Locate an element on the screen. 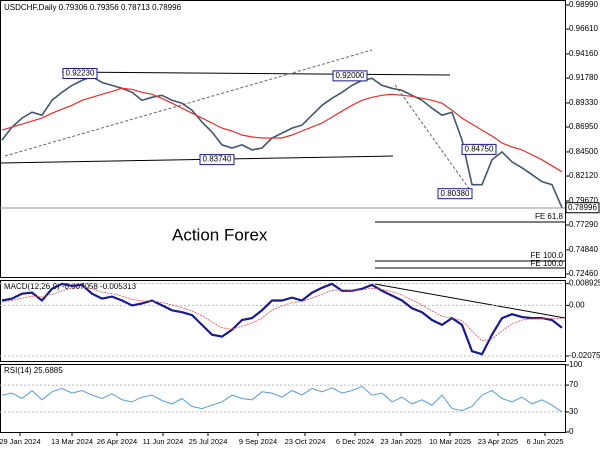 This screenshot has height=450, width=600. y-tick-label: 30 is located at coordinates (573, 411).